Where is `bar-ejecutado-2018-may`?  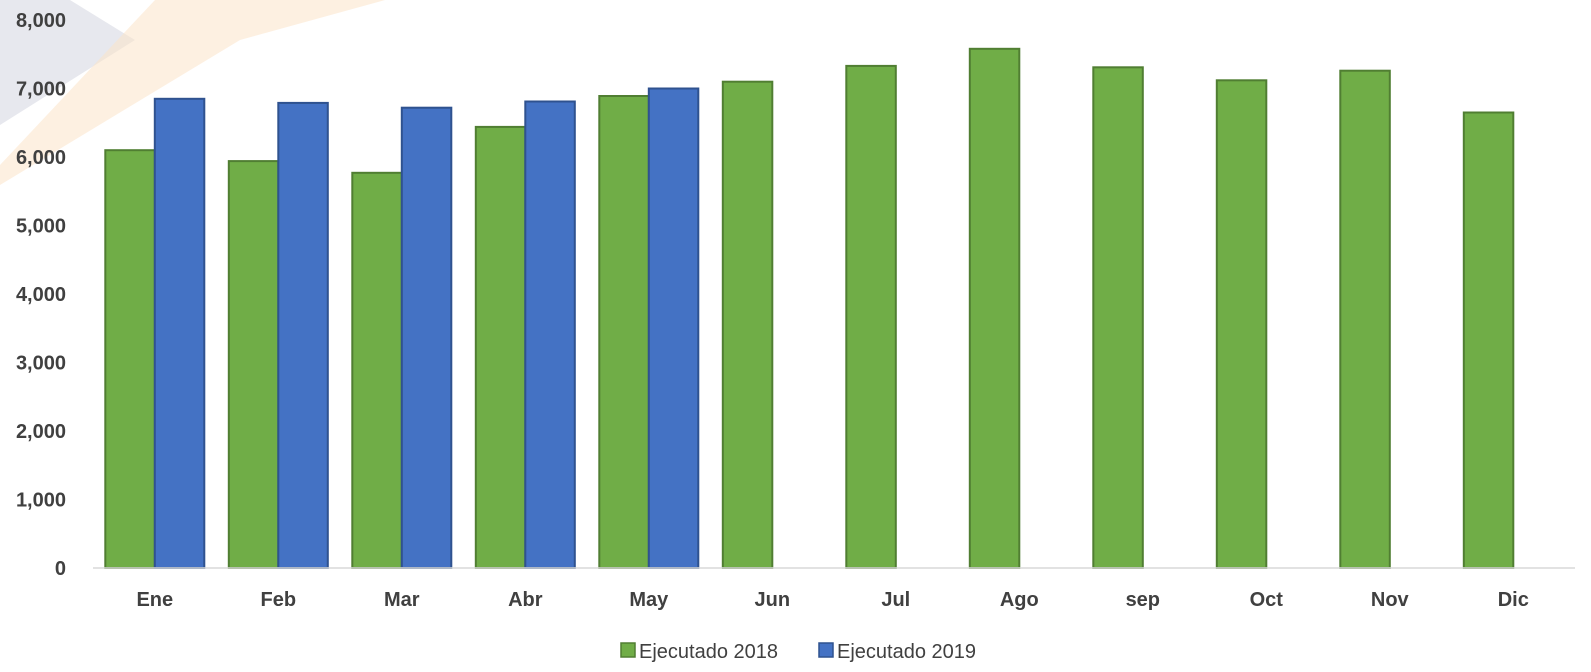
bar-ejecutado-2018-may is located at coordinates (624, 332).